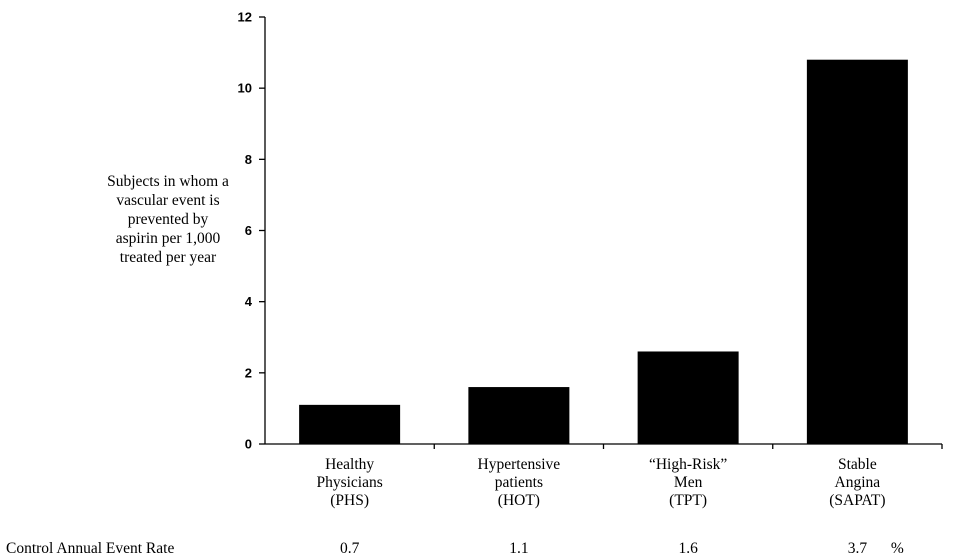  Describe the element at coordinates (519, 500) in the screenshot. I see `category-label: (HOT)` at that location.